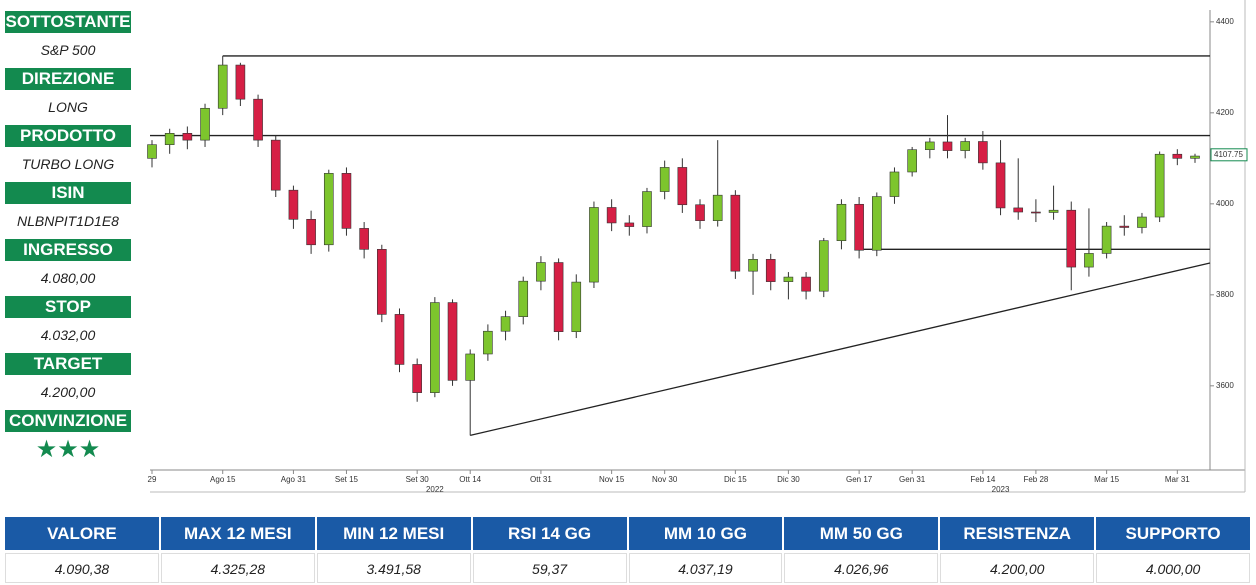 This screenshot has height=585, width=1256. I want to click on table-value: 4.090,38, so click(82, 568).